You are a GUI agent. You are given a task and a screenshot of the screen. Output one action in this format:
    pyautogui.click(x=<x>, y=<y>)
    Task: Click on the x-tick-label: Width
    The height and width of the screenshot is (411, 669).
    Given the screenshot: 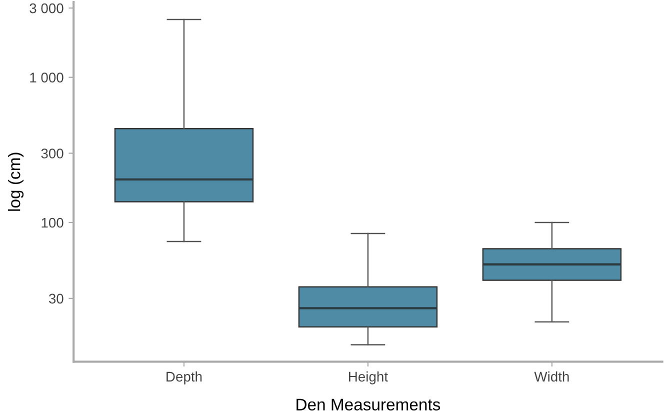 What is the action you would take?
    pyautogui.click(x=551, y=376)
    